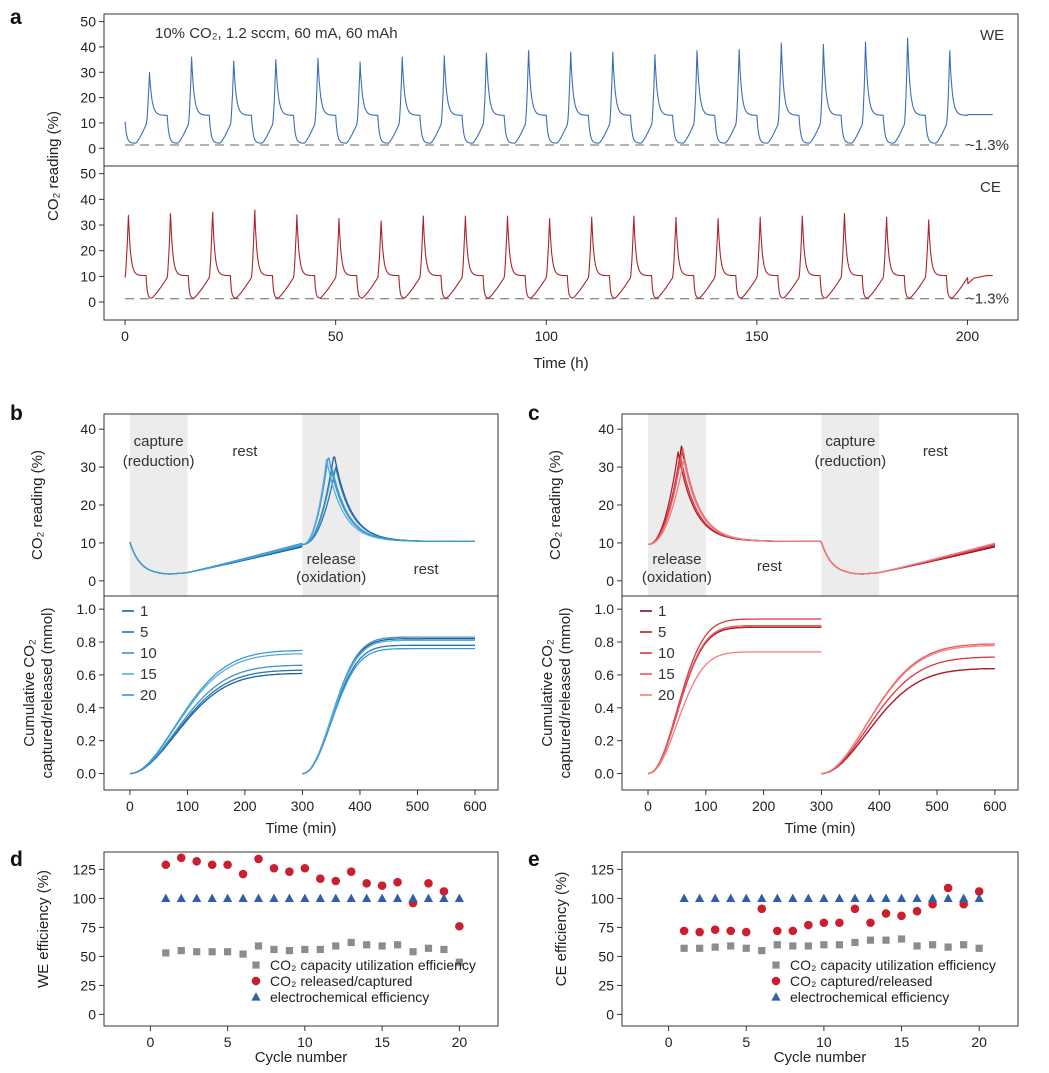  What do you see at coordinates (666, 653) in the screenshot?
I see `legend-label: 10` at bounding box center [666, 653].